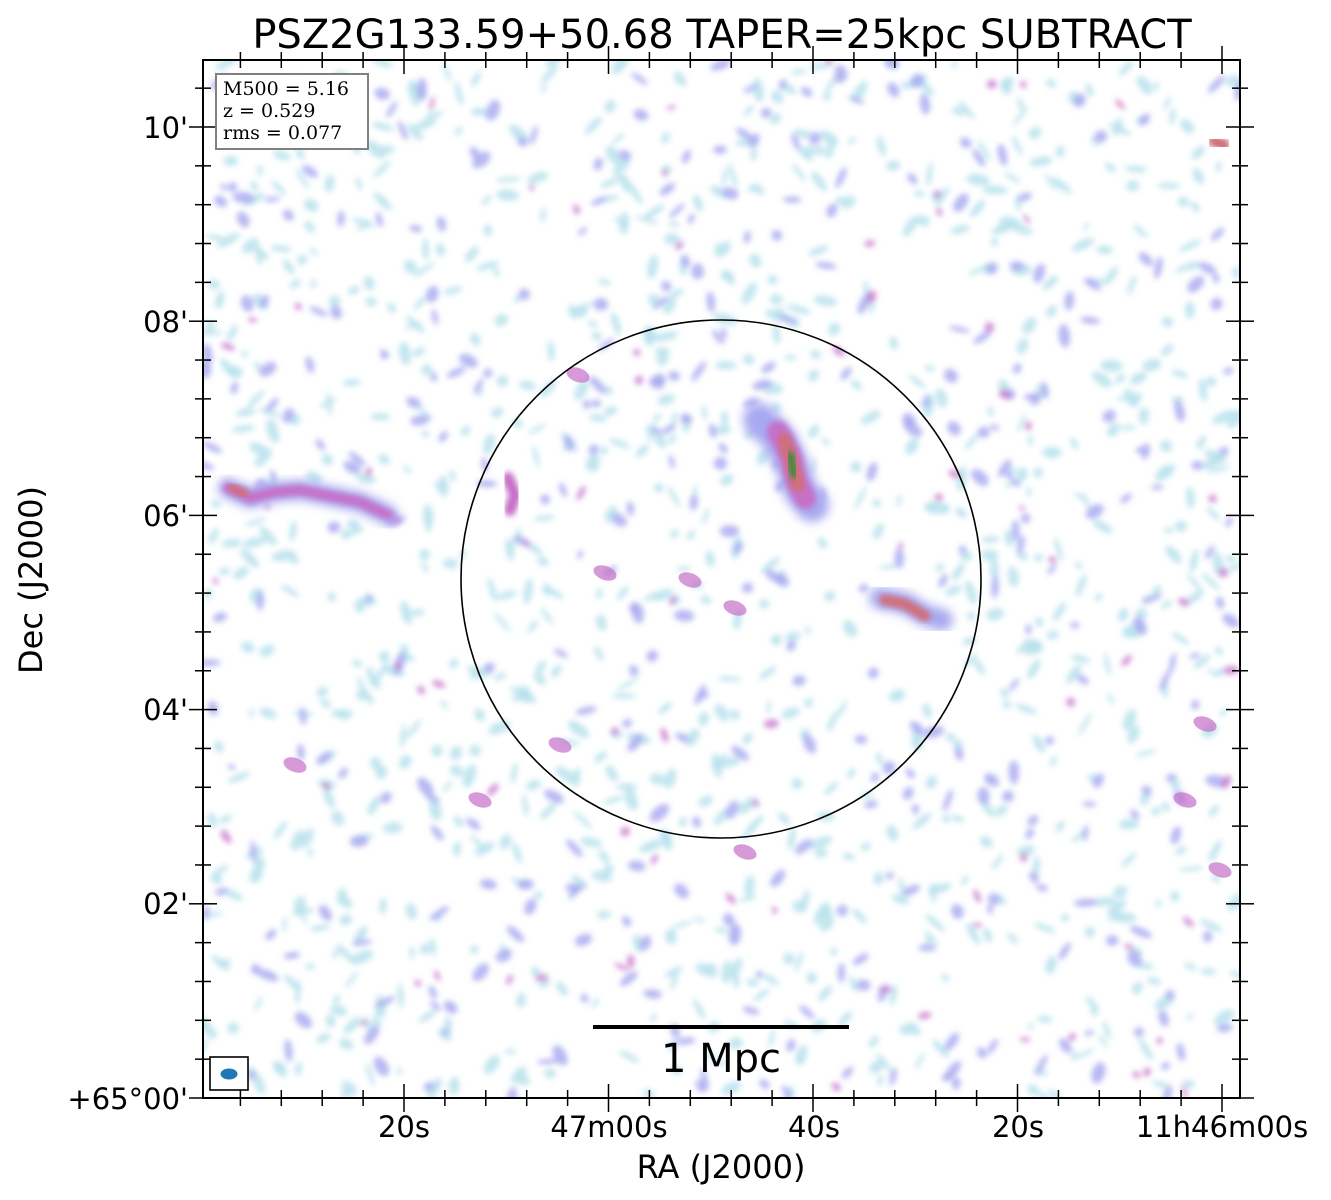  I want to click on y-axis-label: Dec (J2000), so click(31, 580).